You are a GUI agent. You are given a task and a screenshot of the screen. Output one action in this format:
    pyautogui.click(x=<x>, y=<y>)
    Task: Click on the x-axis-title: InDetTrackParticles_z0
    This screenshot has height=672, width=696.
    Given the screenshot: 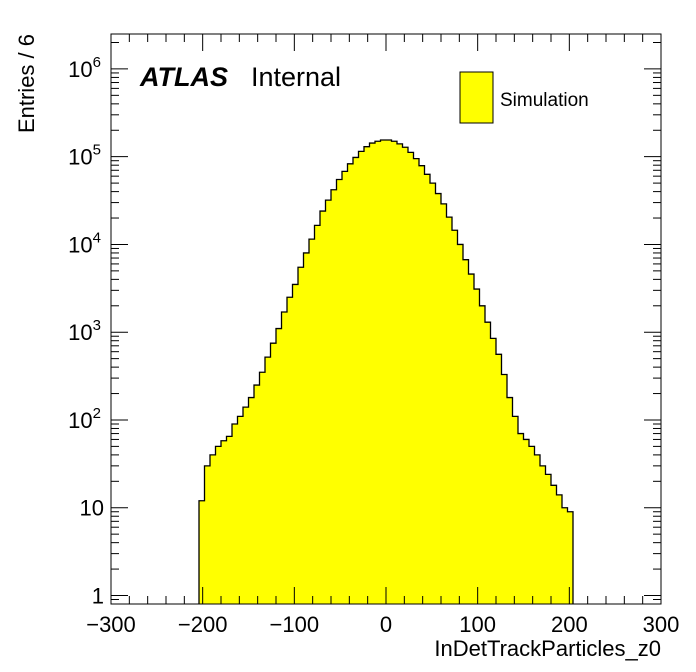 What is the action you would take?
    pyautogui.click(x=547, y=648)
    